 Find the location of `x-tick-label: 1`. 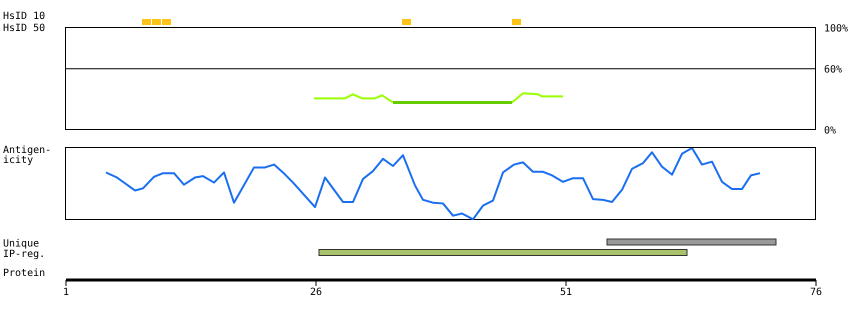

x-tick-label: 1 is located at coordinates (66, 292).